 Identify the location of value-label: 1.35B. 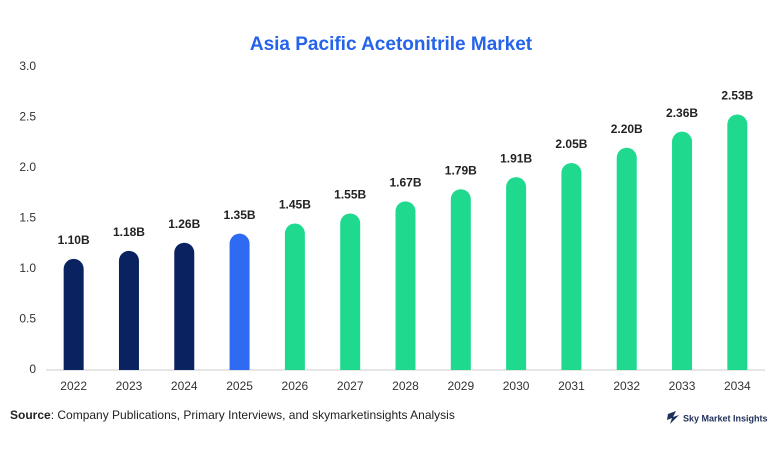
(240, 215).